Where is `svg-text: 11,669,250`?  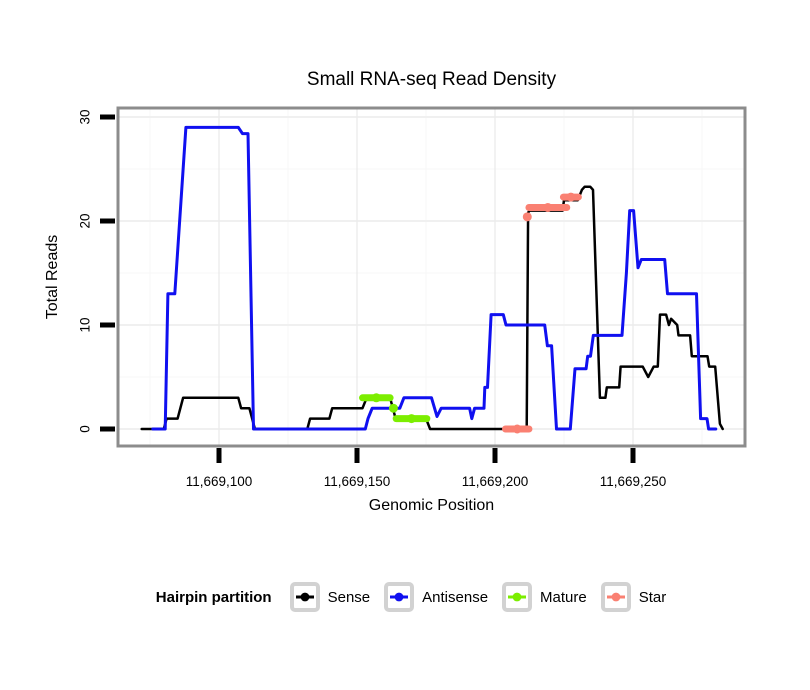
svg-text: 11,669,250 is located at coordinates (633, 481).